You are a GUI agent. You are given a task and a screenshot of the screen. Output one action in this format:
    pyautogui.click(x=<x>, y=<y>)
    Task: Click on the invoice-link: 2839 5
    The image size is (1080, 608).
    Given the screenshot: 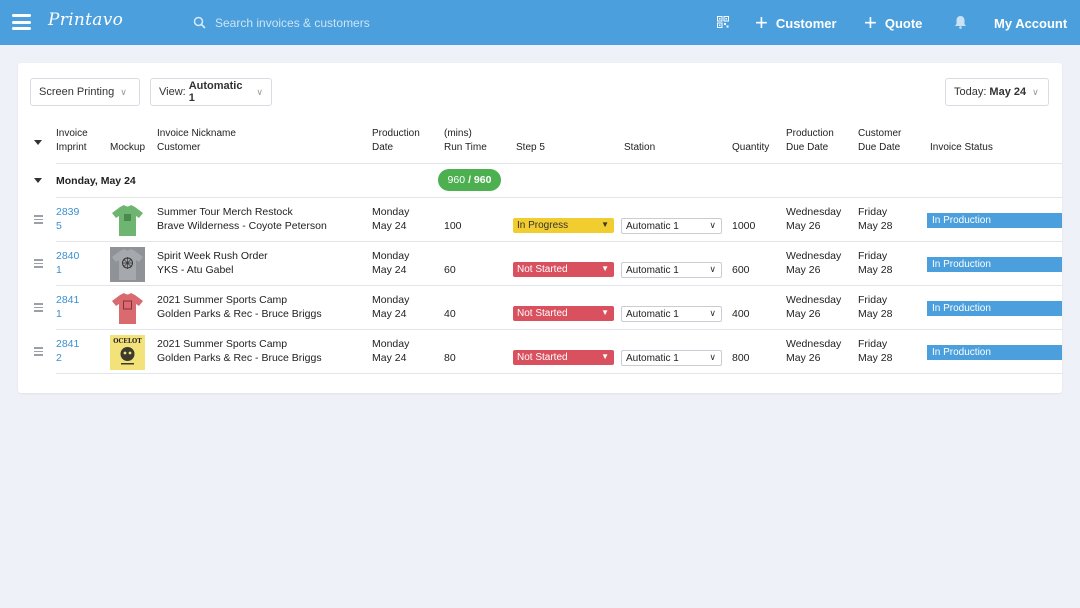 What is the action you would take?
    pyautogui.click(x=68, y=219)
    